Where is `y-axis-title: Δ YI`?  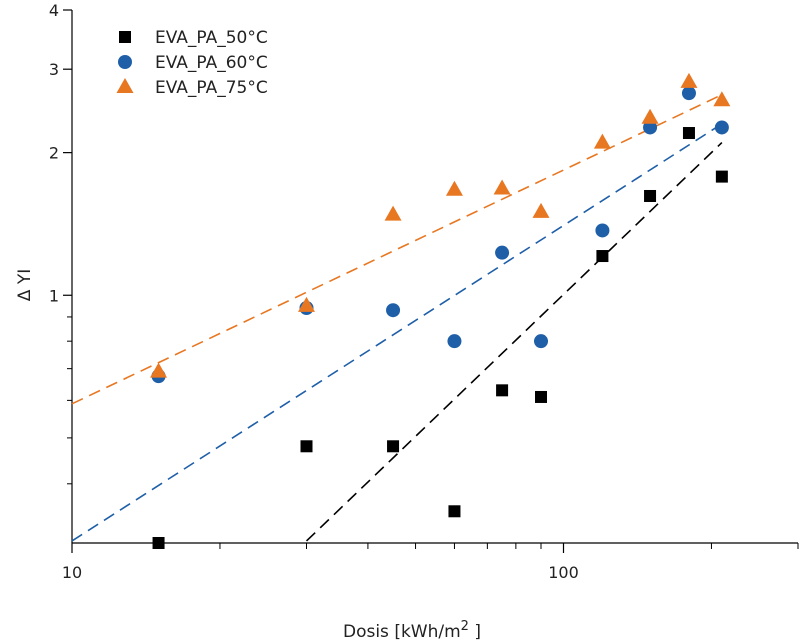
y-axis-title: Δ YI is located at coordinates (25, 285).